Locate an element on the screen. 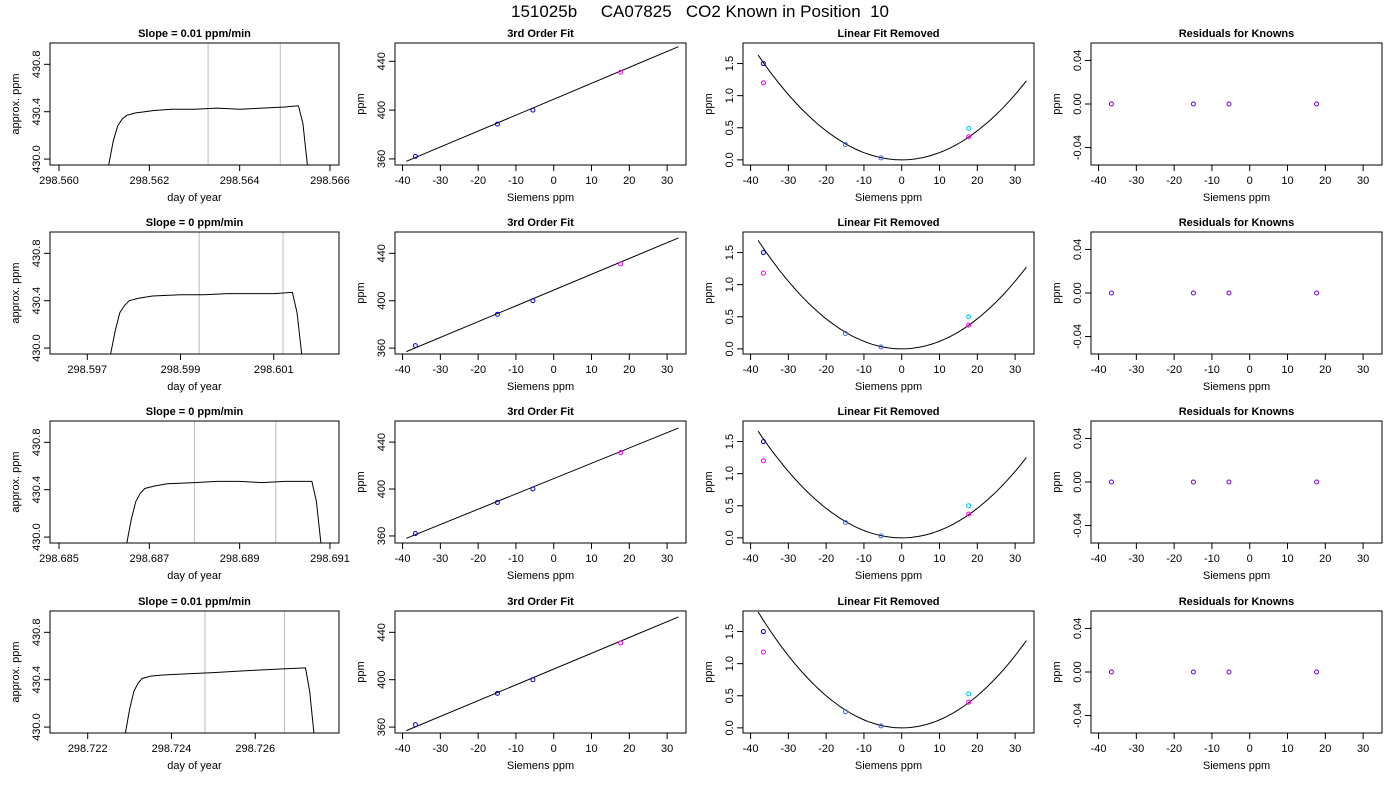 The height and width of the screenshot is (800, 1400). y-tick-label: 360 is located at coordinates (382, 536).